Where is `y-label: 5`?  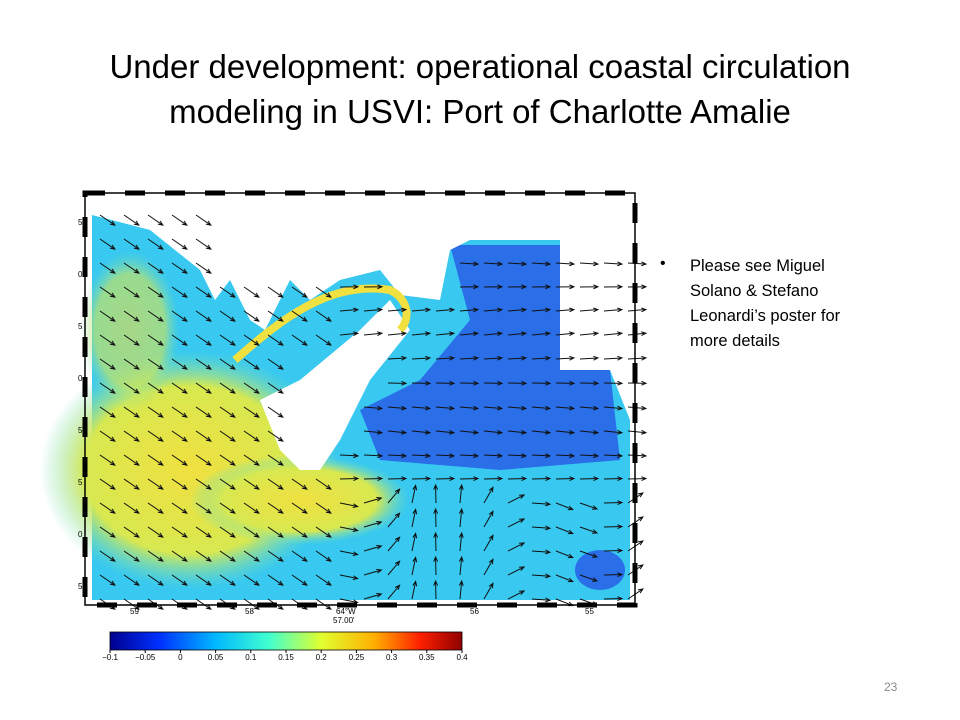
y-label: 5 is located at coordinates (80, 430).